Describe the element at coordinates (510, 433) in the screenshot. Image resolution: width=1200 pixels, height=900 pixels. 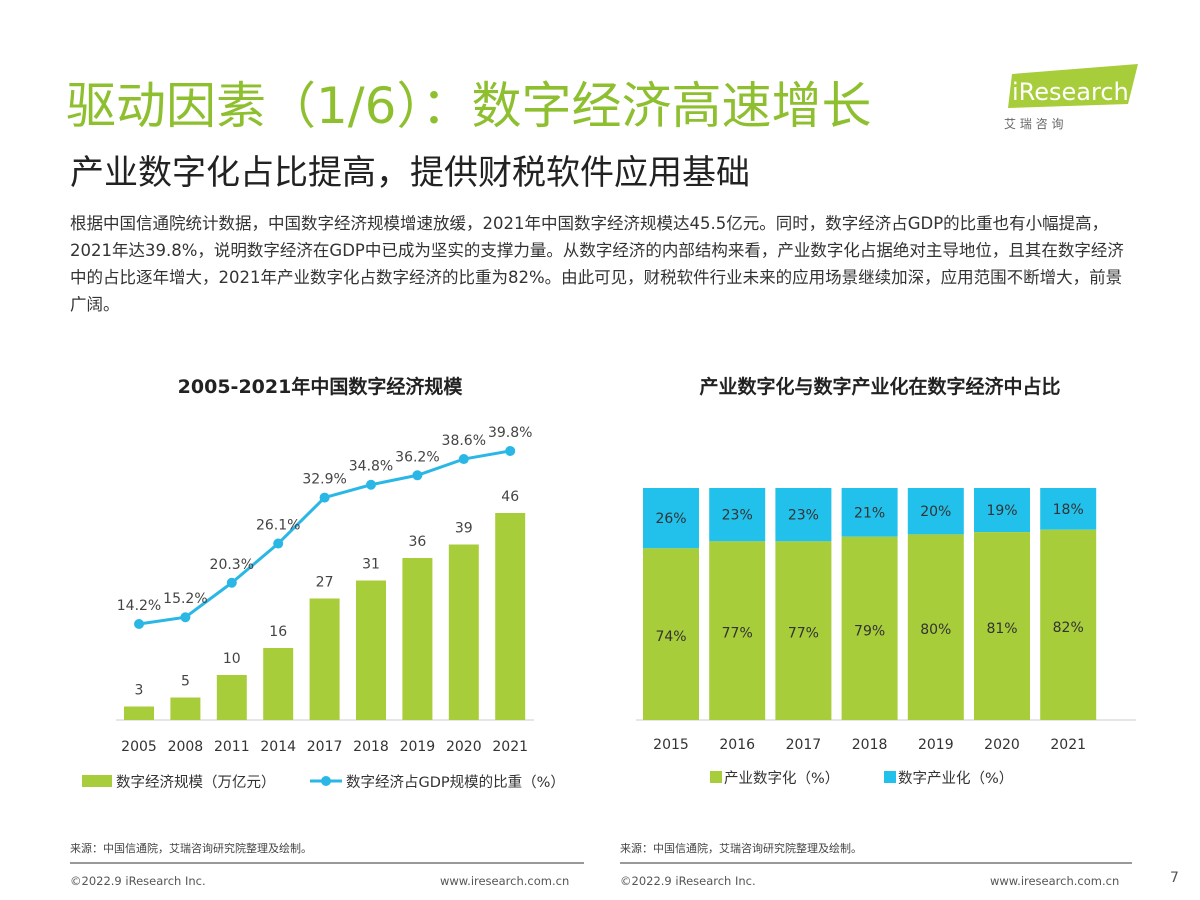
I see `line-label: 39.8%` at that location.